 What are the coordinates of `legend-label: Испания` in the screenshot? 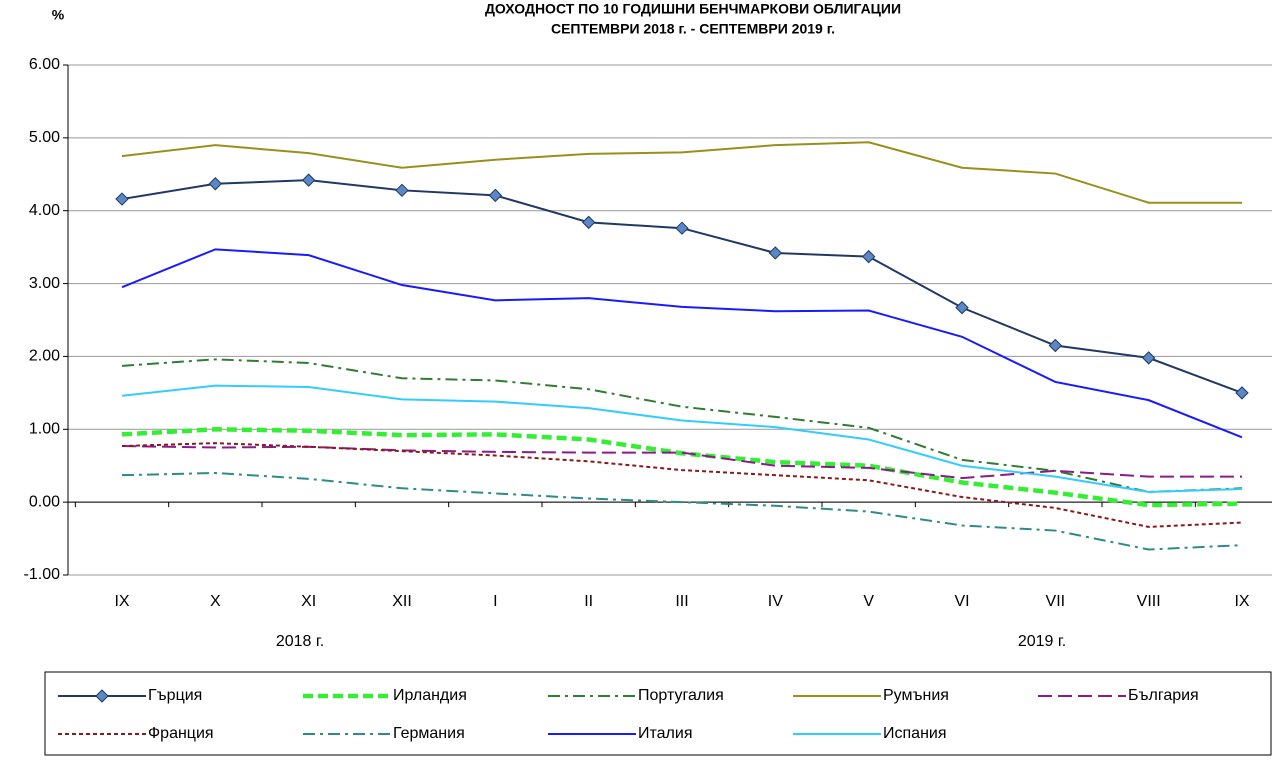 It's located at (915, 733).